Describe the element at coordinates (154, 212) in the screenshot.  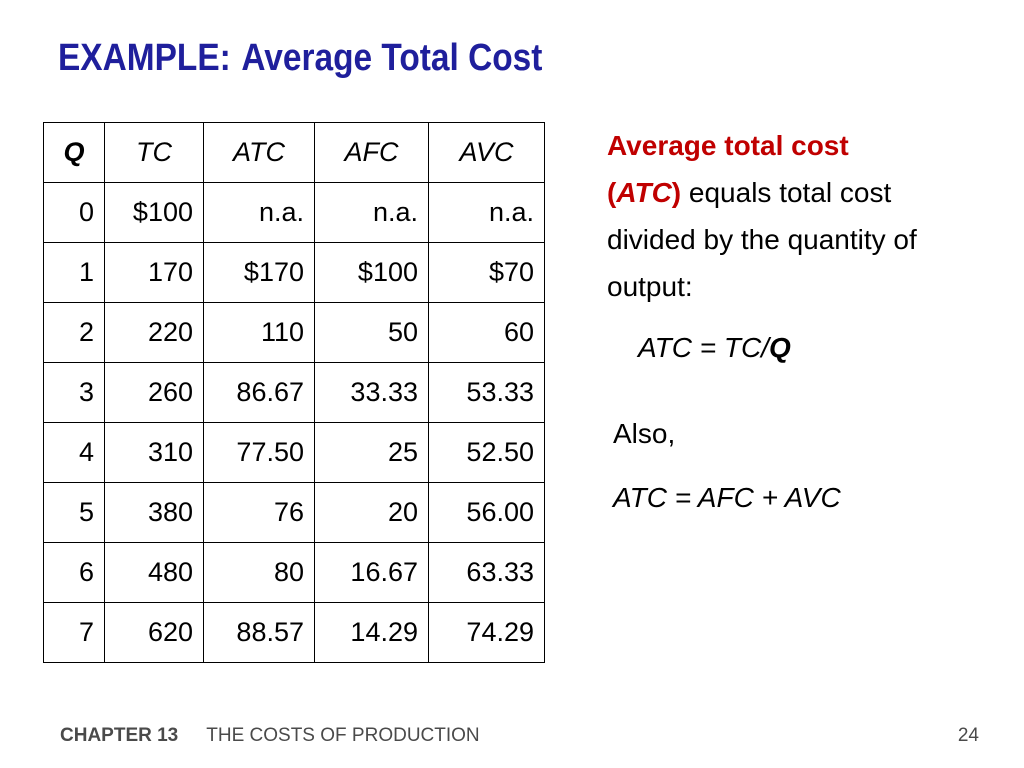
I see `cell-tc: $100` at that location.